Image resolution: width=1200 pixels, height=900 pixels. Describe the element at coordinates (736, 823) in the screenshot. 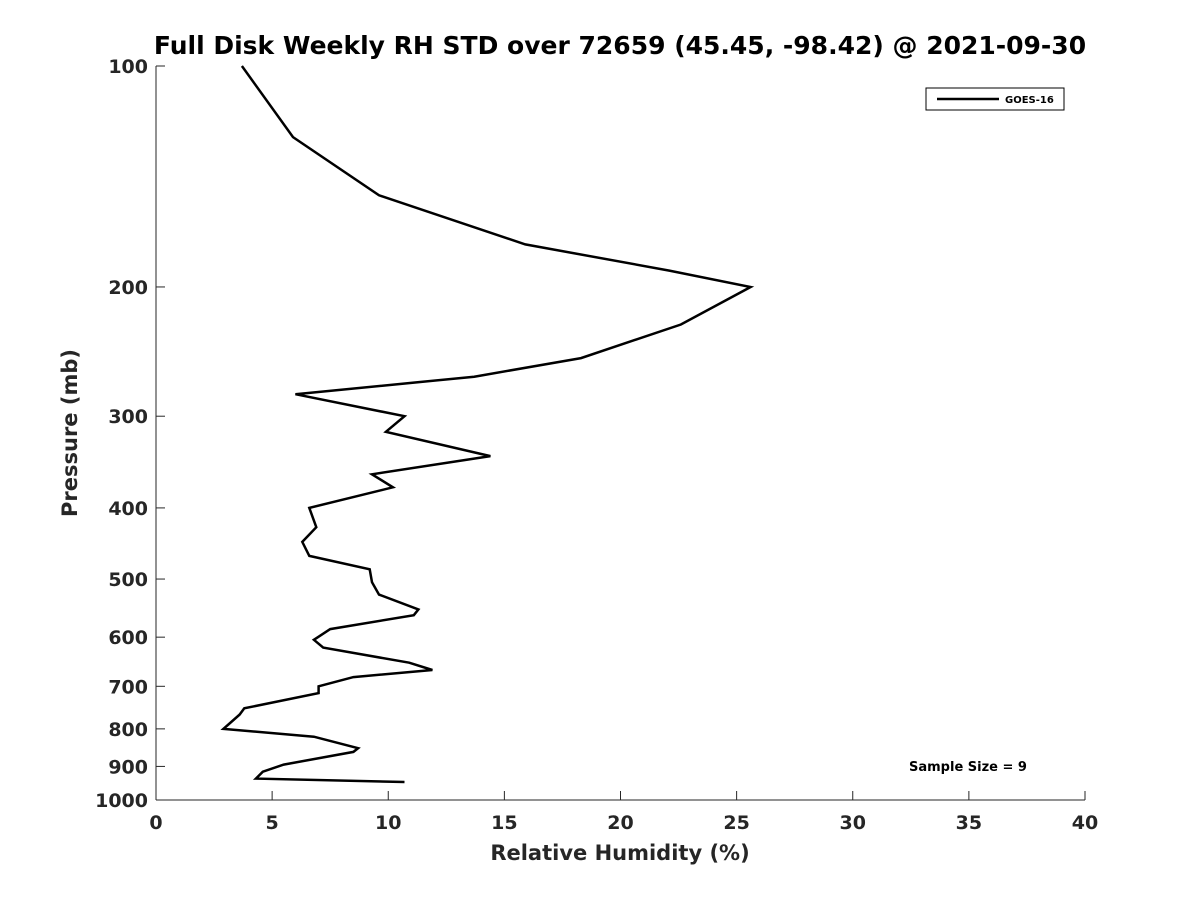

I see `x-tick-label: 25` at that location.